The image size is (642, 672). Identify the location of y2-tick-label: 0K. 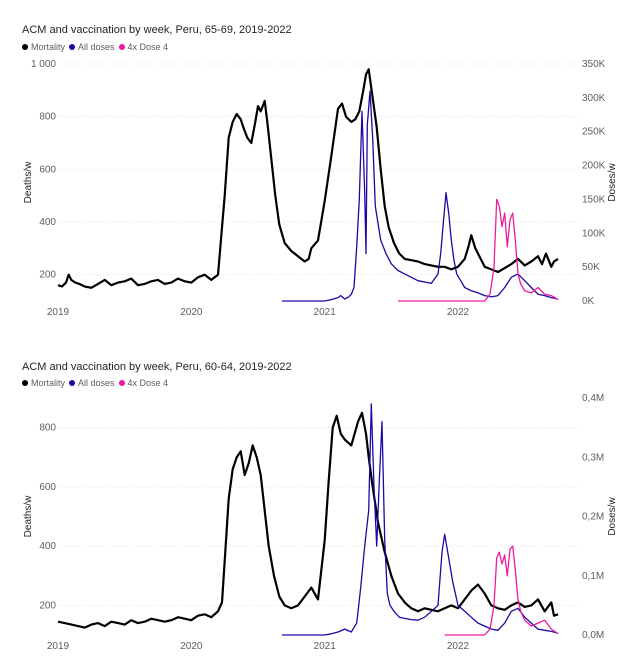
(588, 301).